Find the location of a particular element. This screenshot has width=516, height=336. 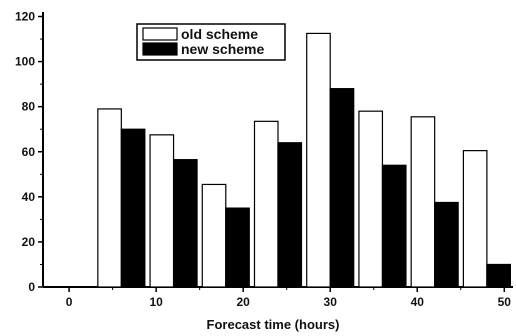

y-tick-label: 60 is located at coordinates (29, 152).